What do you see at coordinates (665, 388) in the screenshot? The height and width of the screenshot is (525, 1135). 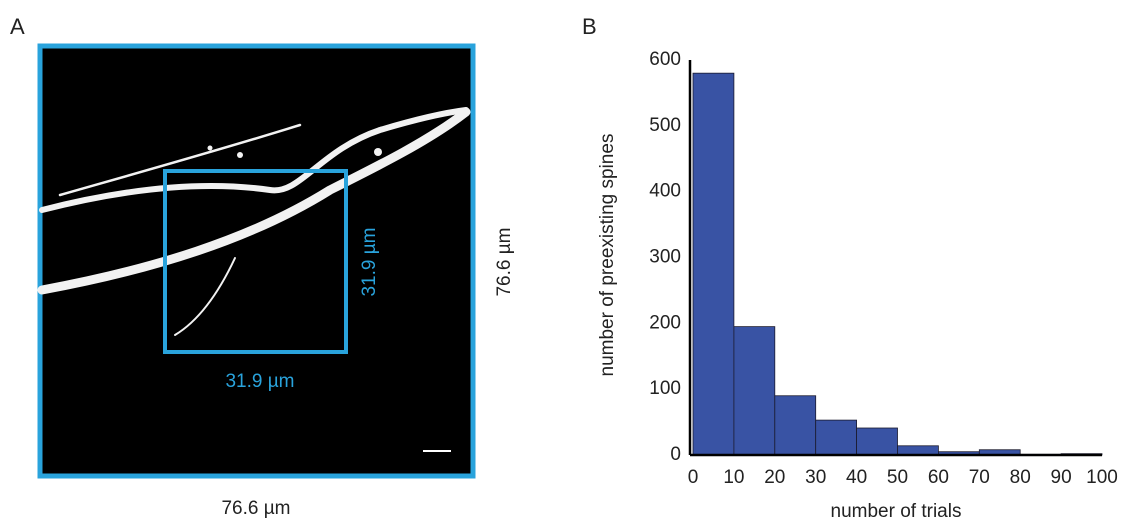 I see `y-tick-label: 100` at bounding box center [665, 388].